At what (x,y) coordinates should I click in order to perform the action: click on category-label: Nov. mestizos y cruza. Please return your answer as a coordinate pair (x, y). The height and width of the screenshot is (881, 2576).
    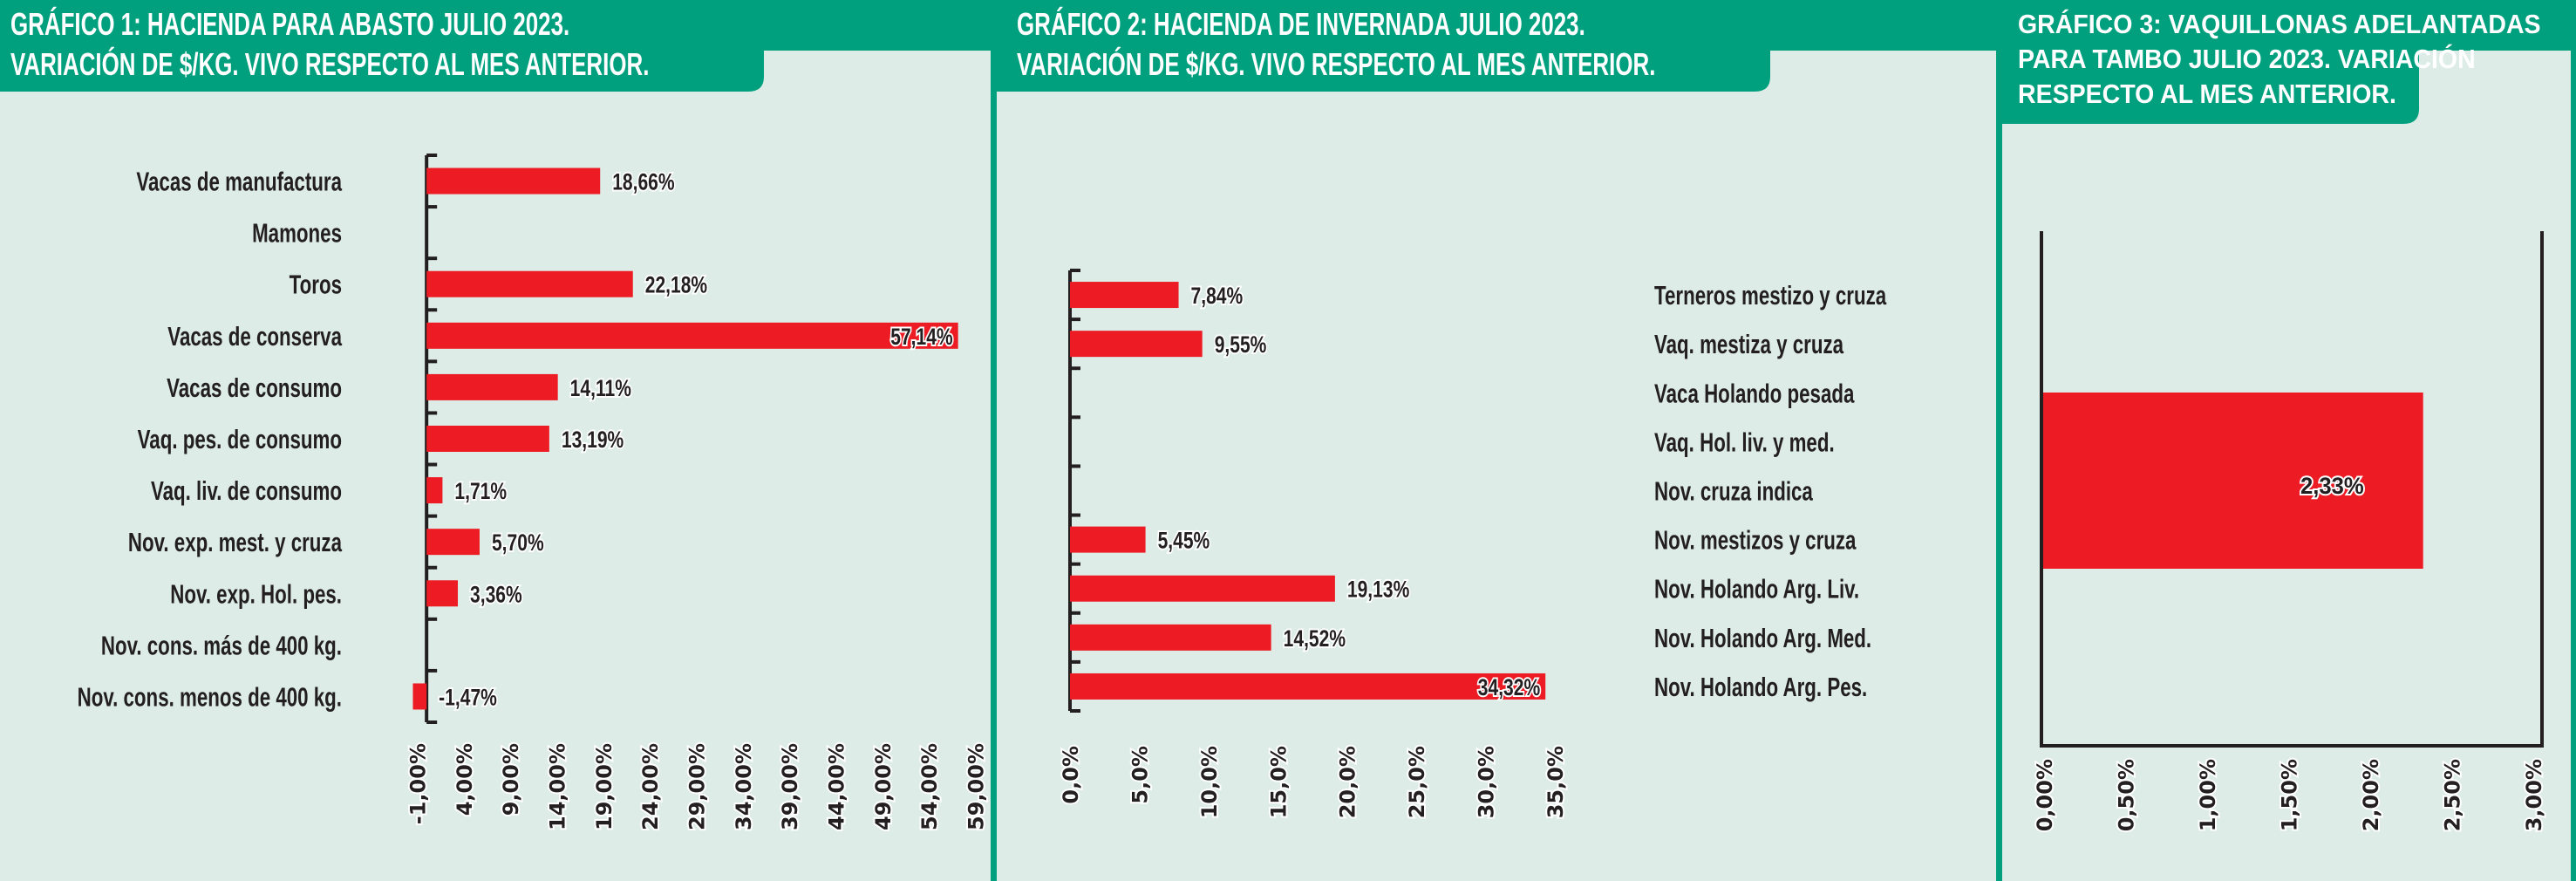
    Looking at the image, I should click on (1756, 540).